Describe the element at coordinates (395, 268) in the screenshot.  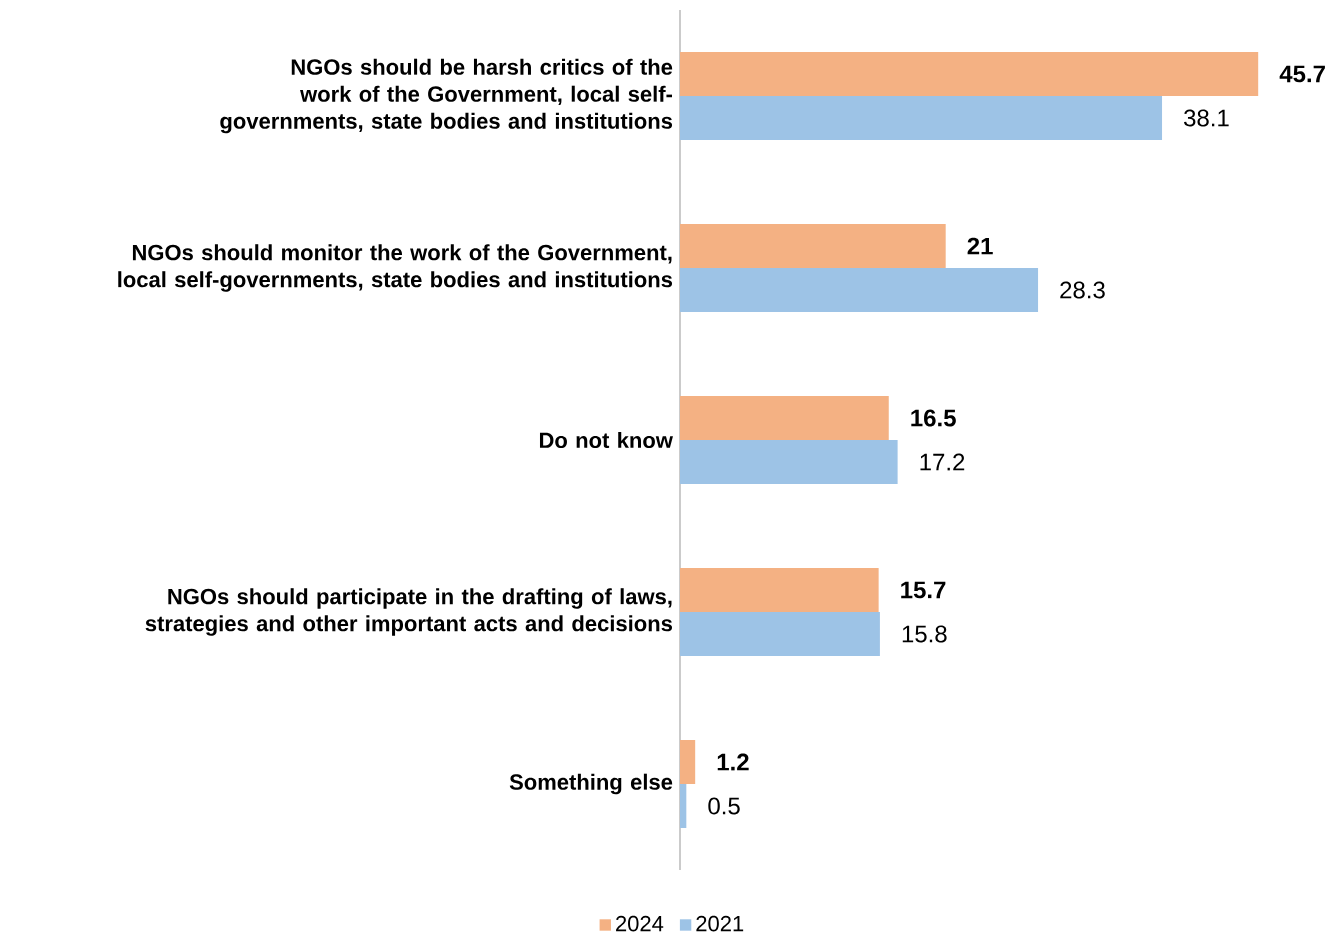
I see `y-tick-label: NGOs should monitor the work of the Government, local self-governments, state bodies and institutions` at that location.